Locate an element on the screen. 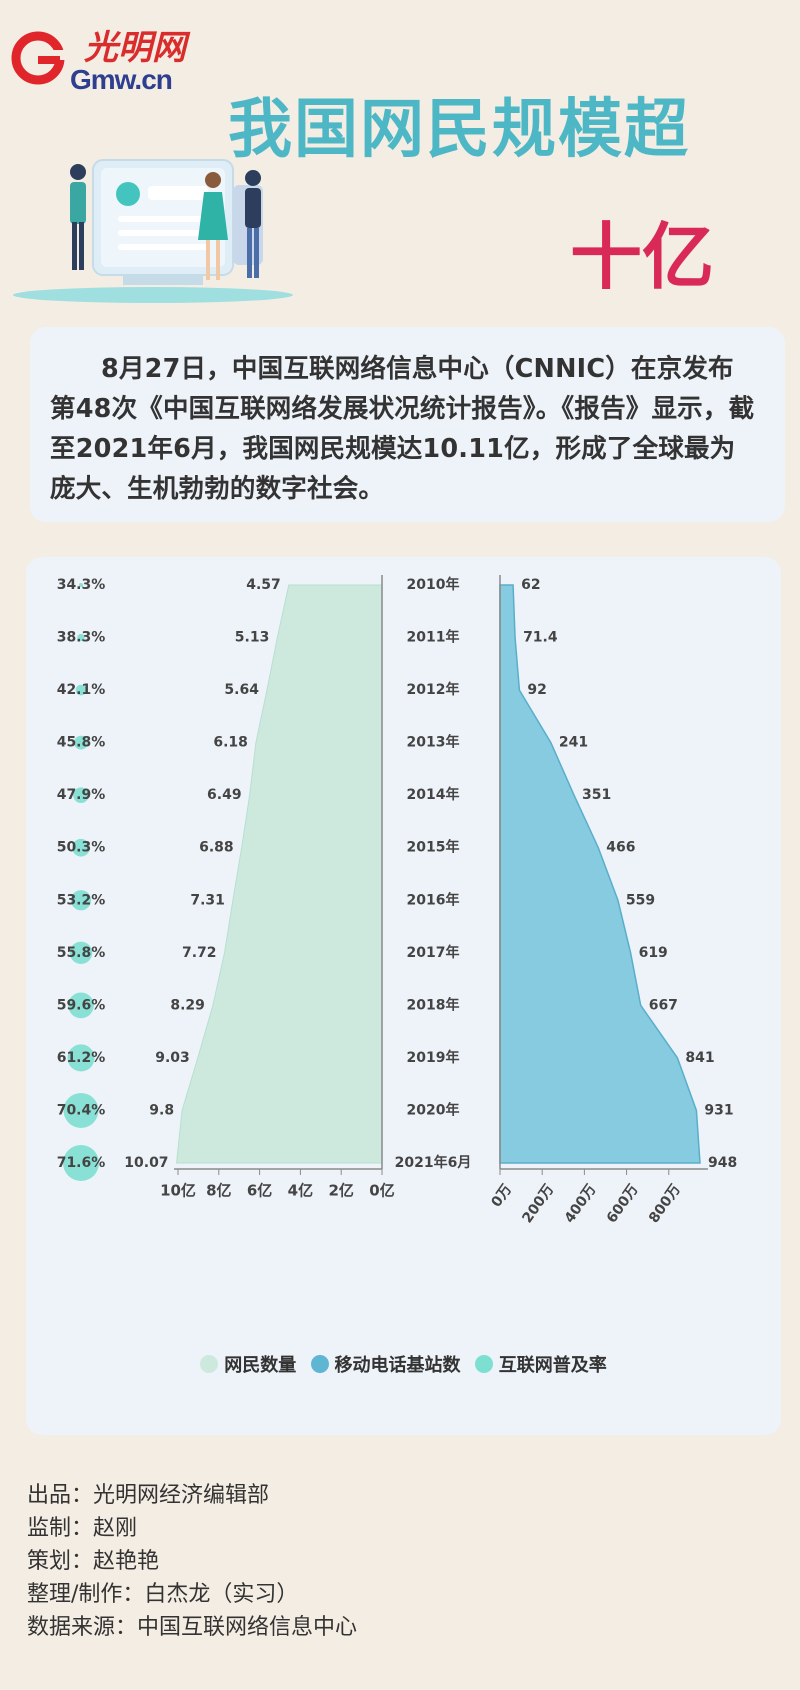 Image resolution: width=800 pixels, height=1690 pixels. netizens-axis-tick-label: 4亿 is located at coordinates (300, 1191).